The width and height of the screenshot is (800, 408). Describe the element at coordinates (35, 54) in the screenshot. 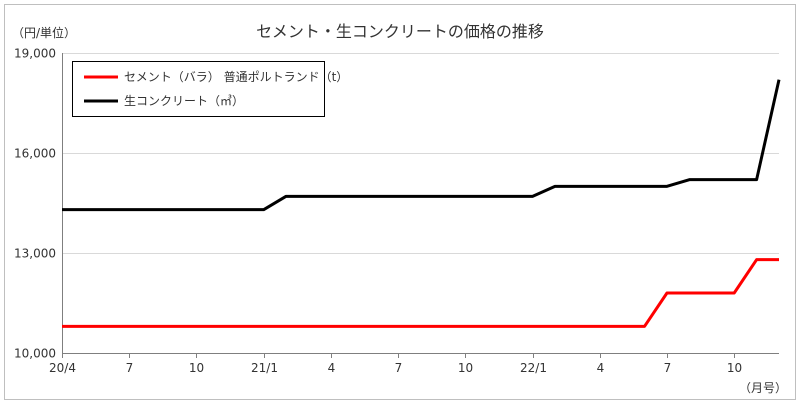

I see `y-tick-label: 19,000` at that location.